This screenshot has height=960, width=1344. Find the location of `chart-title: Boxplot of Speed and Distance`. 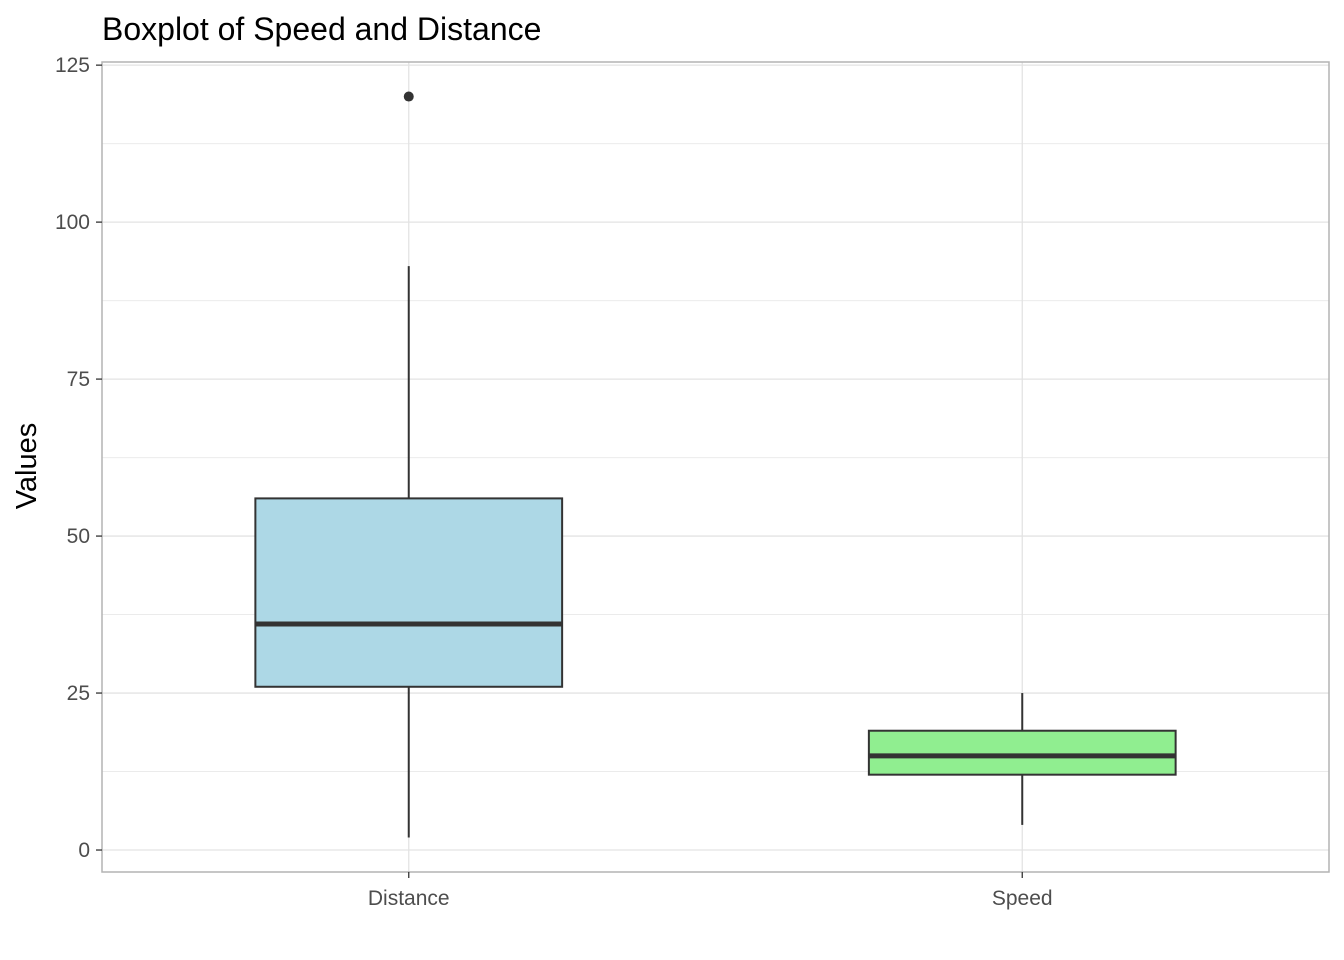

chart-title: Boxplot of Speed and Distance is located at coordinates (321, 29).